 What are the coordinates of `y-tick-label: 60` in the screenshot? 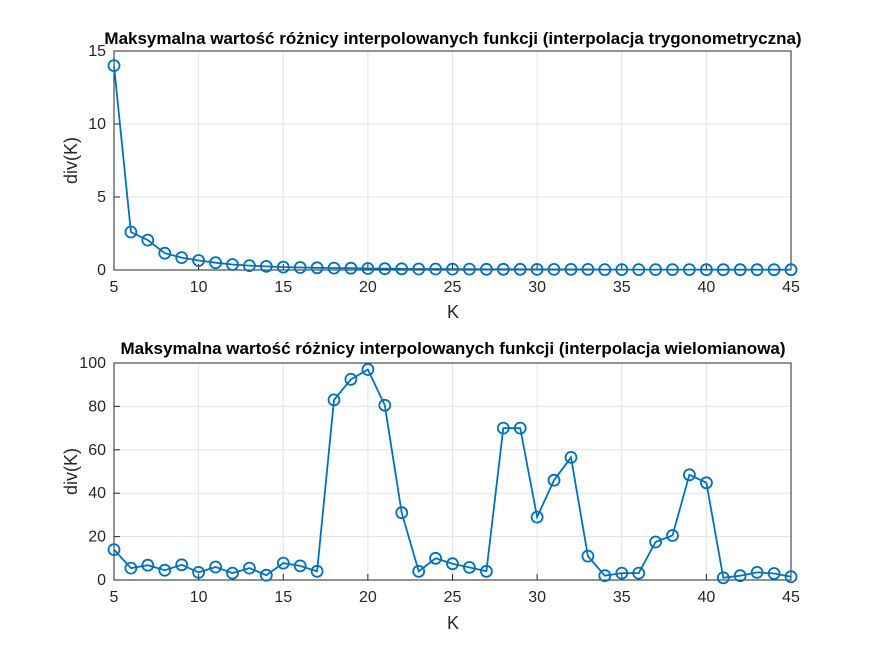 It's located at (97, 450).